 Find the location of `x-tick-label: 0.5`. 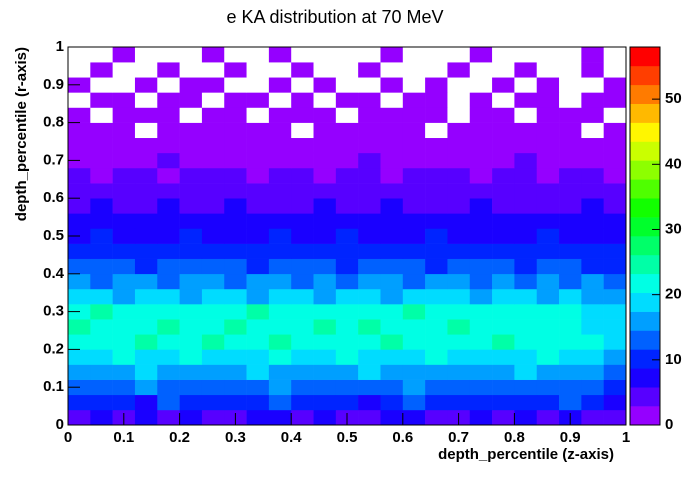

x-tick-label: 0.5 is located at coordinates (347, 437).